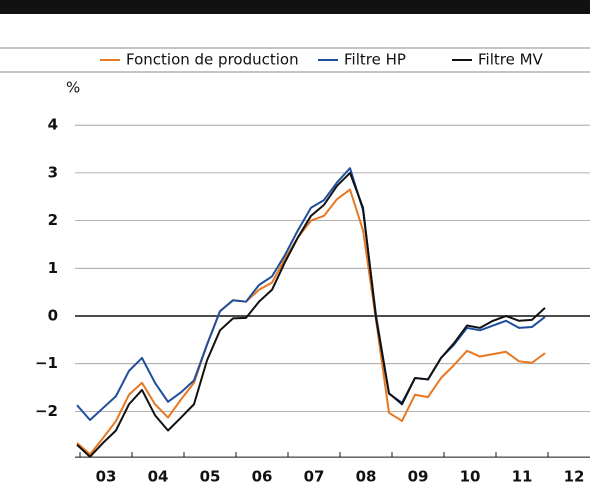 The image size is (590, 486). I want to click on x-tick-label: 05, so click(210, 477).